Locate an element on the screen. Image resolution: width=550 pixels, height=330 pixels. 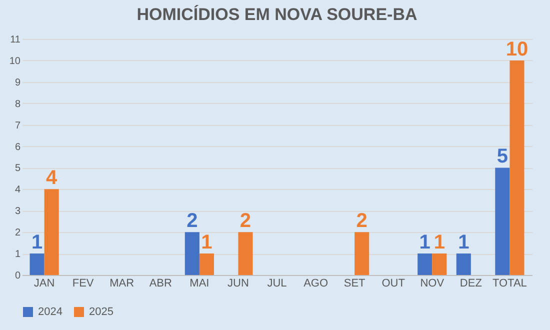
x-tick-label: SET is located at coordinates (355, 284).